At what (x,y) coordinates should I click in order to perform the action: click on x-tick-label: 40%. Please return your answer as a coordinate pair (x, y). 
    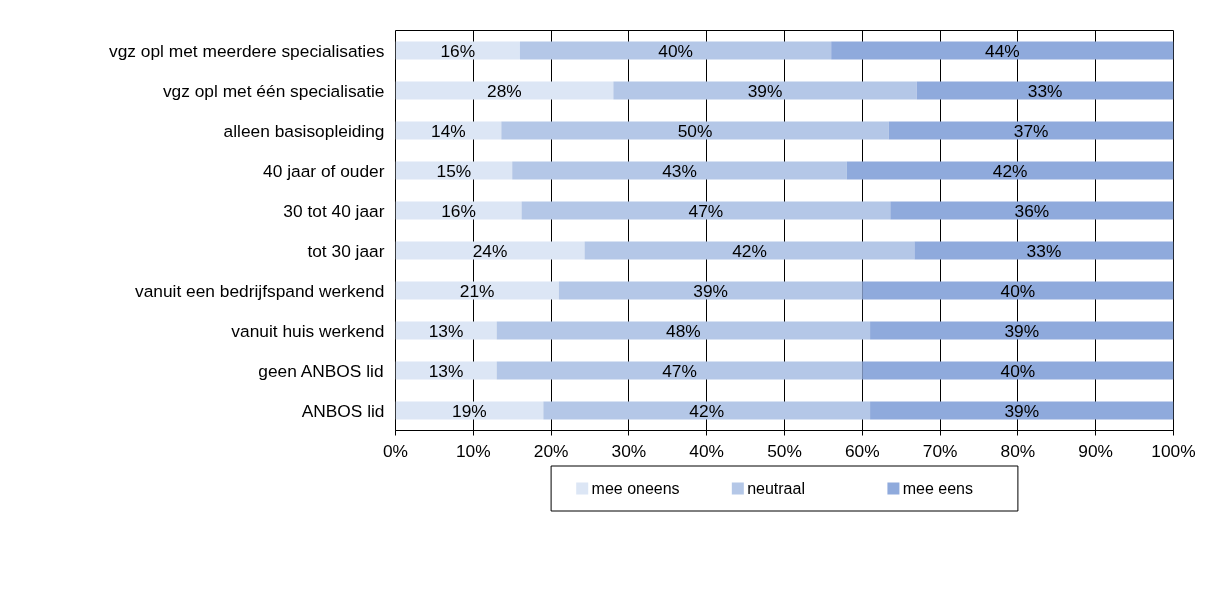
    Looking at the image, I should click on (707, 450).